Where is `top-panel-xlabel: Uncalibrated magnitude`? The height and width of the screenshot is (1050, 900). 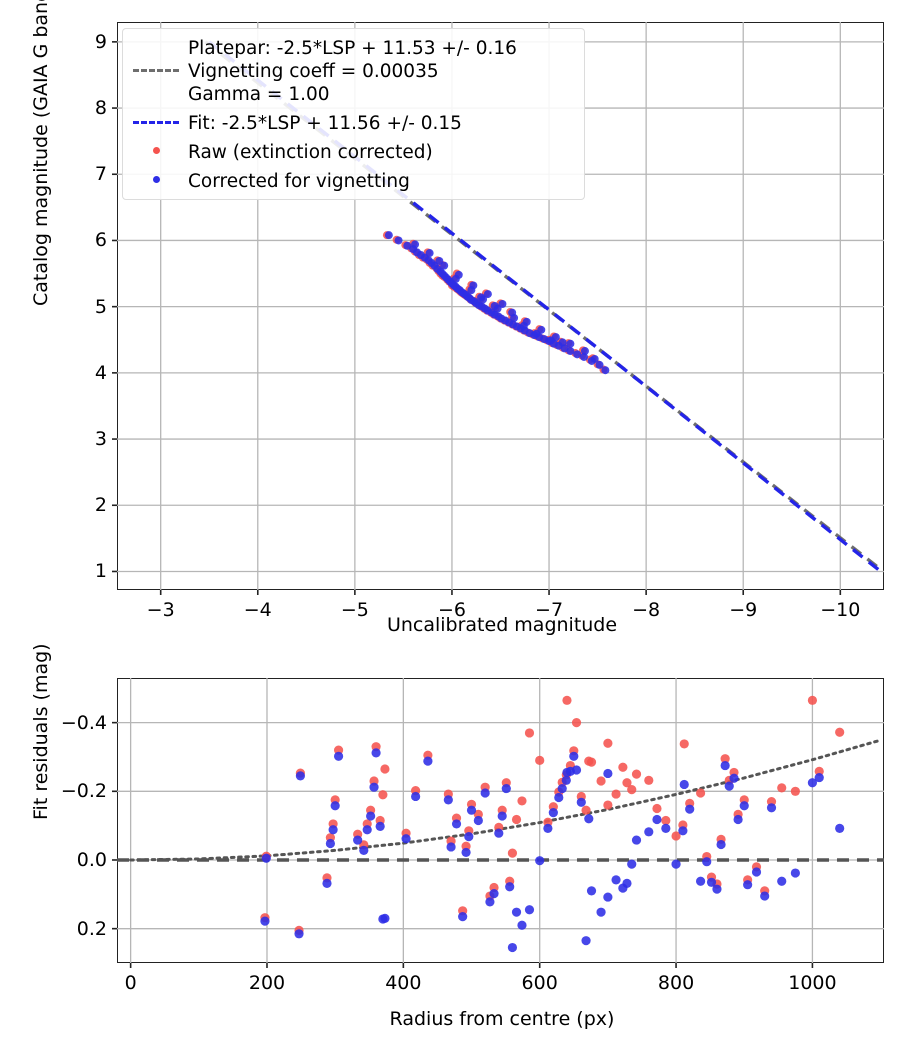
top-panel-xlabel: Uncalibrated magnitude is located at coordinates (502, 625).